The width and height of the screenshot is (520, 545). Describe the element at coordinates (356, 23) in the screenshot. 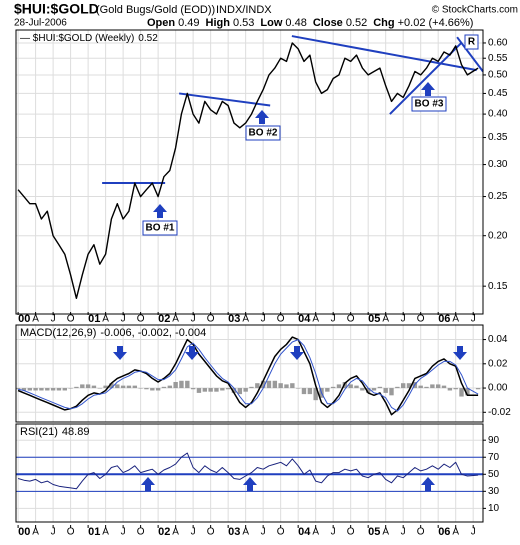

I see `quote-value: 0.52` at that location.